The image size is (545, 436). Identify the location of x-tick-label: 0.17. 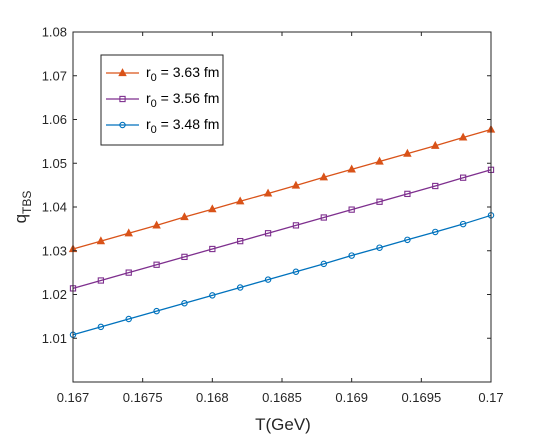
(490, 397).